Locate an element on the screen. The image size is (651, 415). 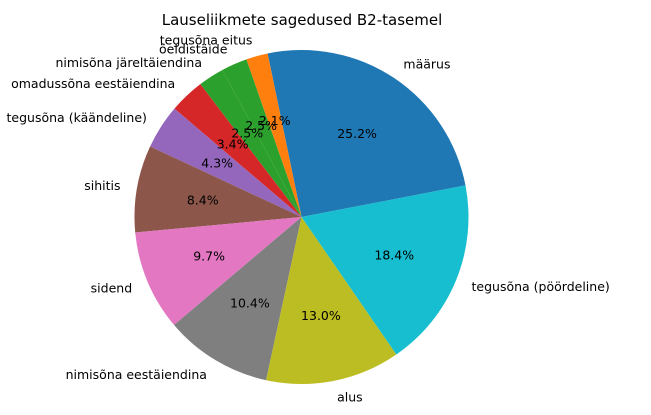
slice-label: nimisõna eestäiendina is located at coordinates (136, 374).